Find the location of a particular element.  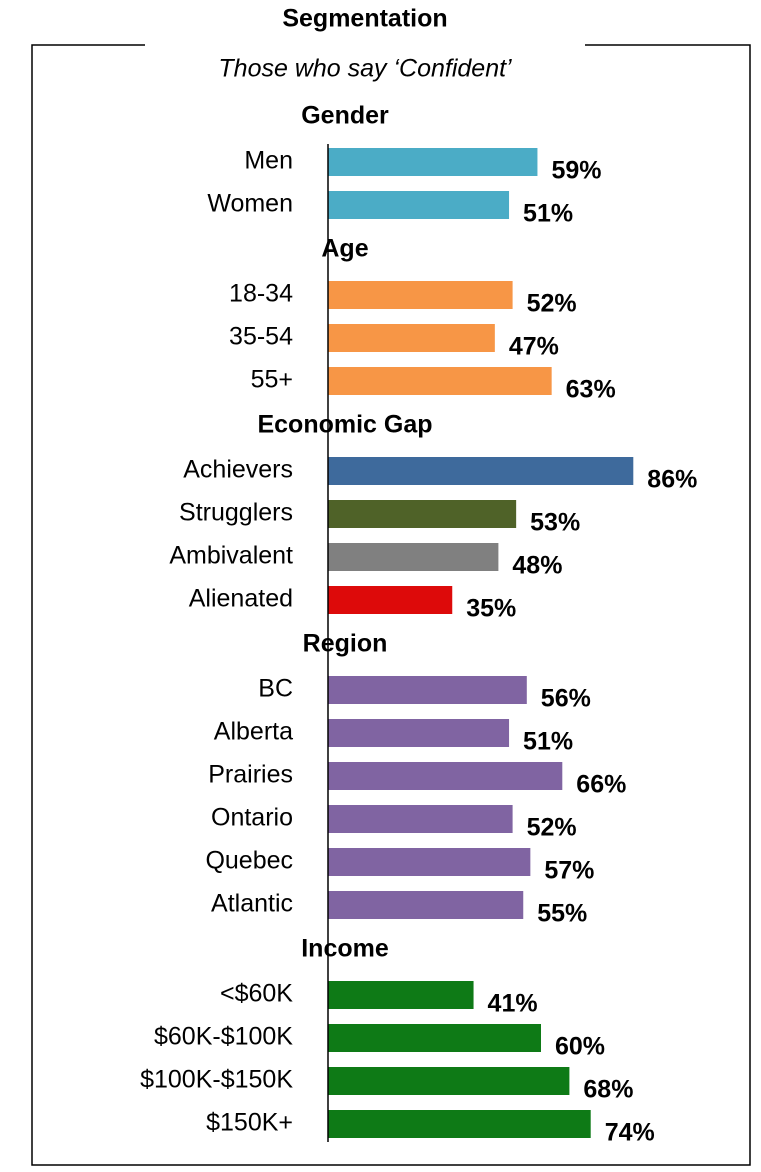

value-label: 55% is located at coordinates (562, 914).